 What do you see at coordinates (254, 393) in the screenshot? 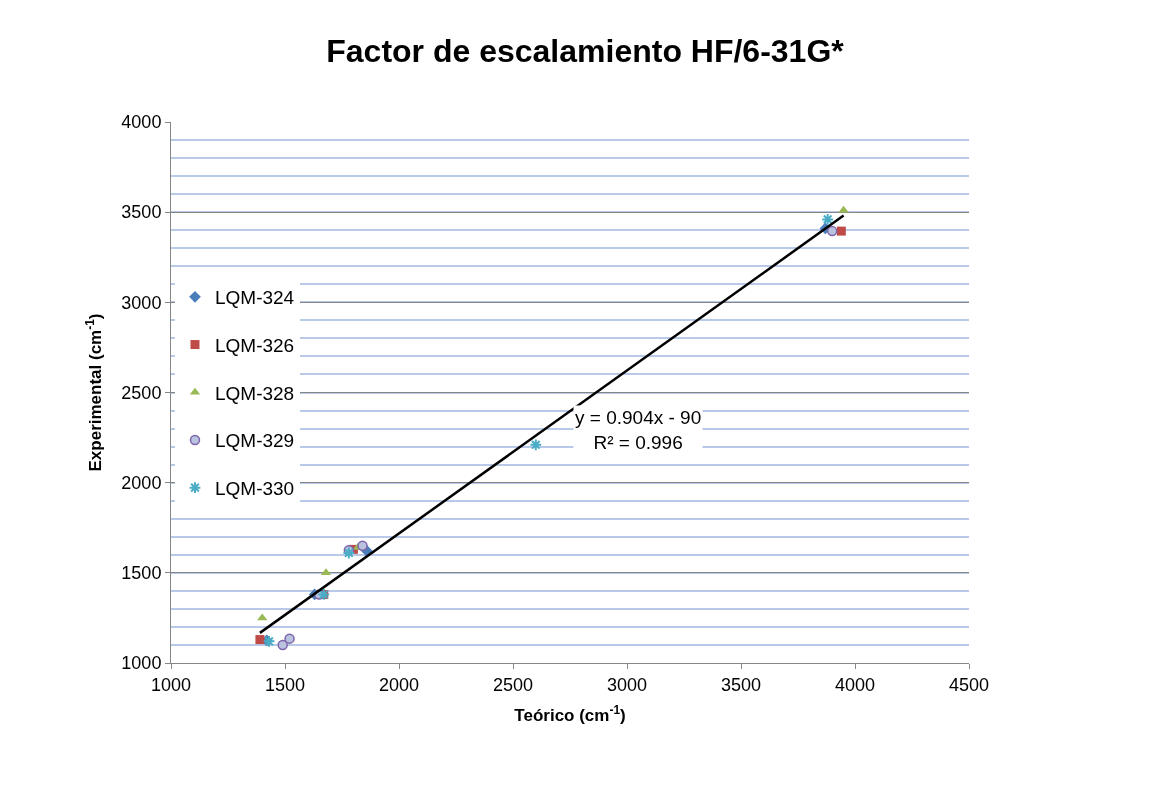
I see `legend-label: LQM-328` at bounding box center [254, 393].